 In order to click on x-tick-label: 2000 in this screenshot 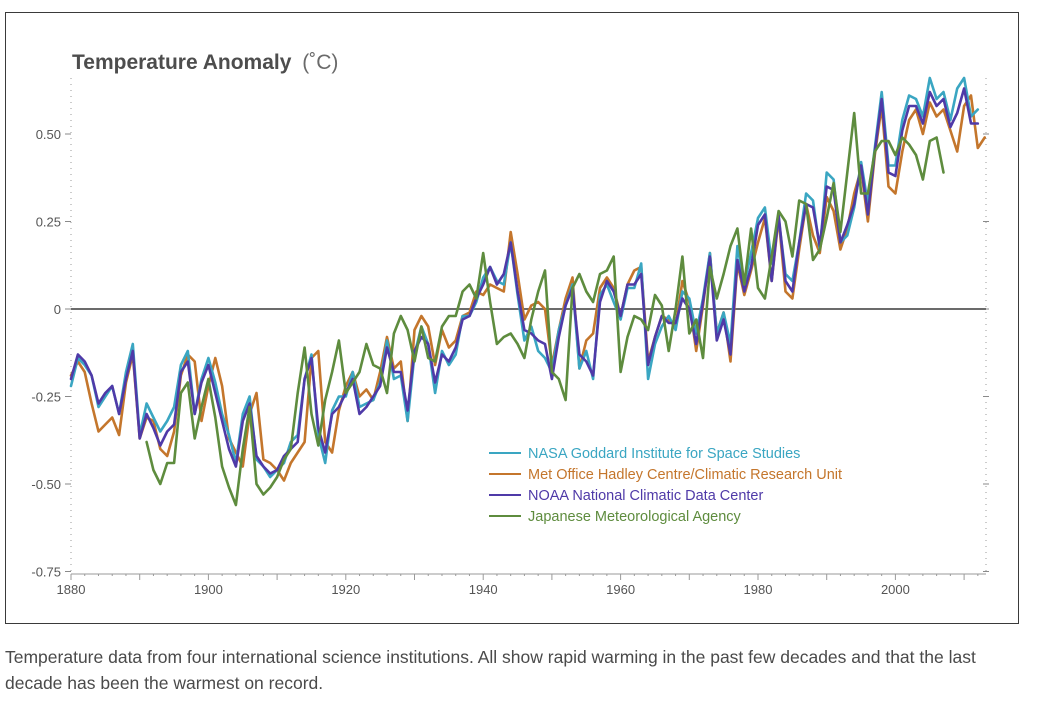, I will do `click(895, 589)`.